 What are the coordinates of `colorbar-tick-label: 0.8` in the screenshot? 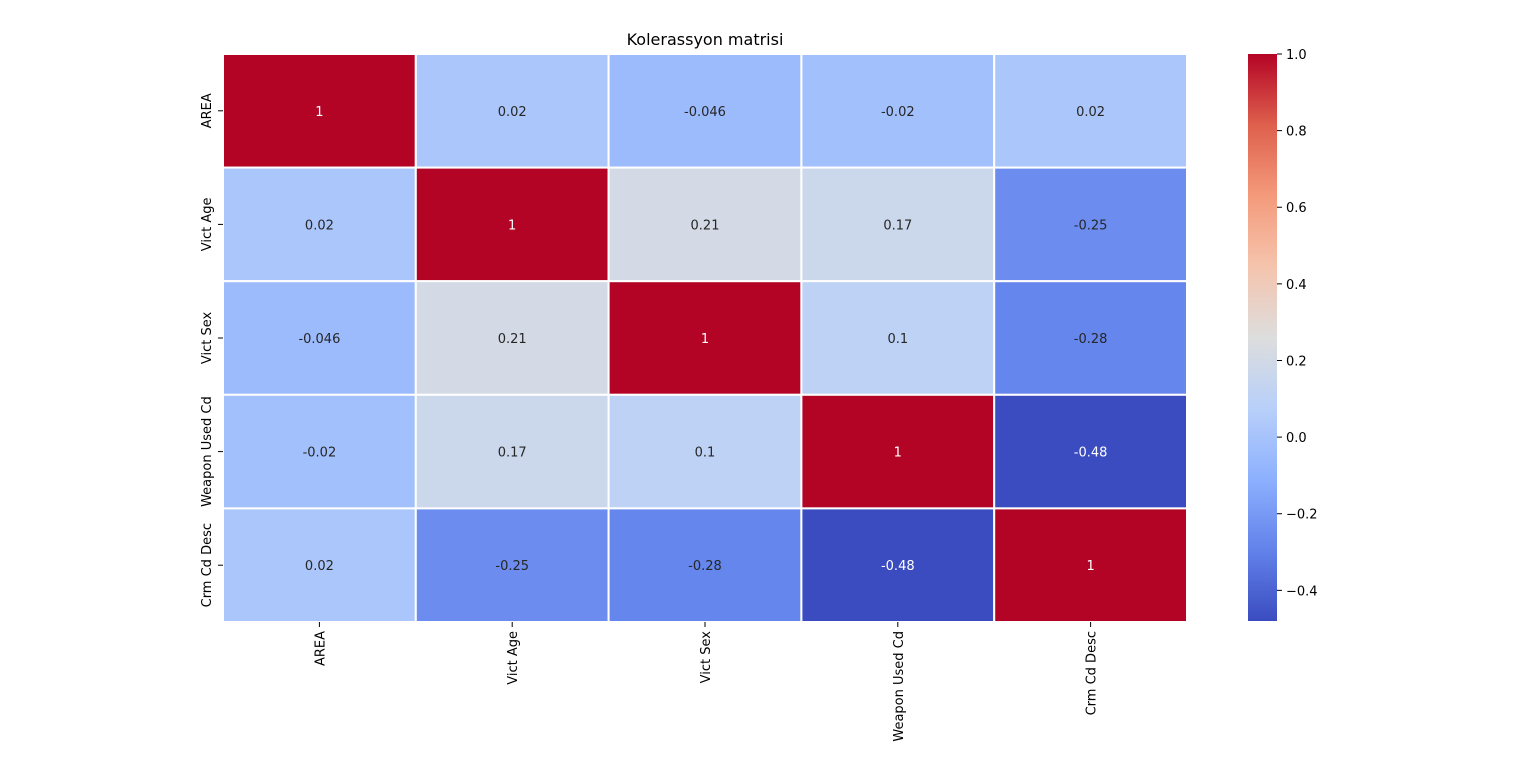 It's located at (1296, 132).